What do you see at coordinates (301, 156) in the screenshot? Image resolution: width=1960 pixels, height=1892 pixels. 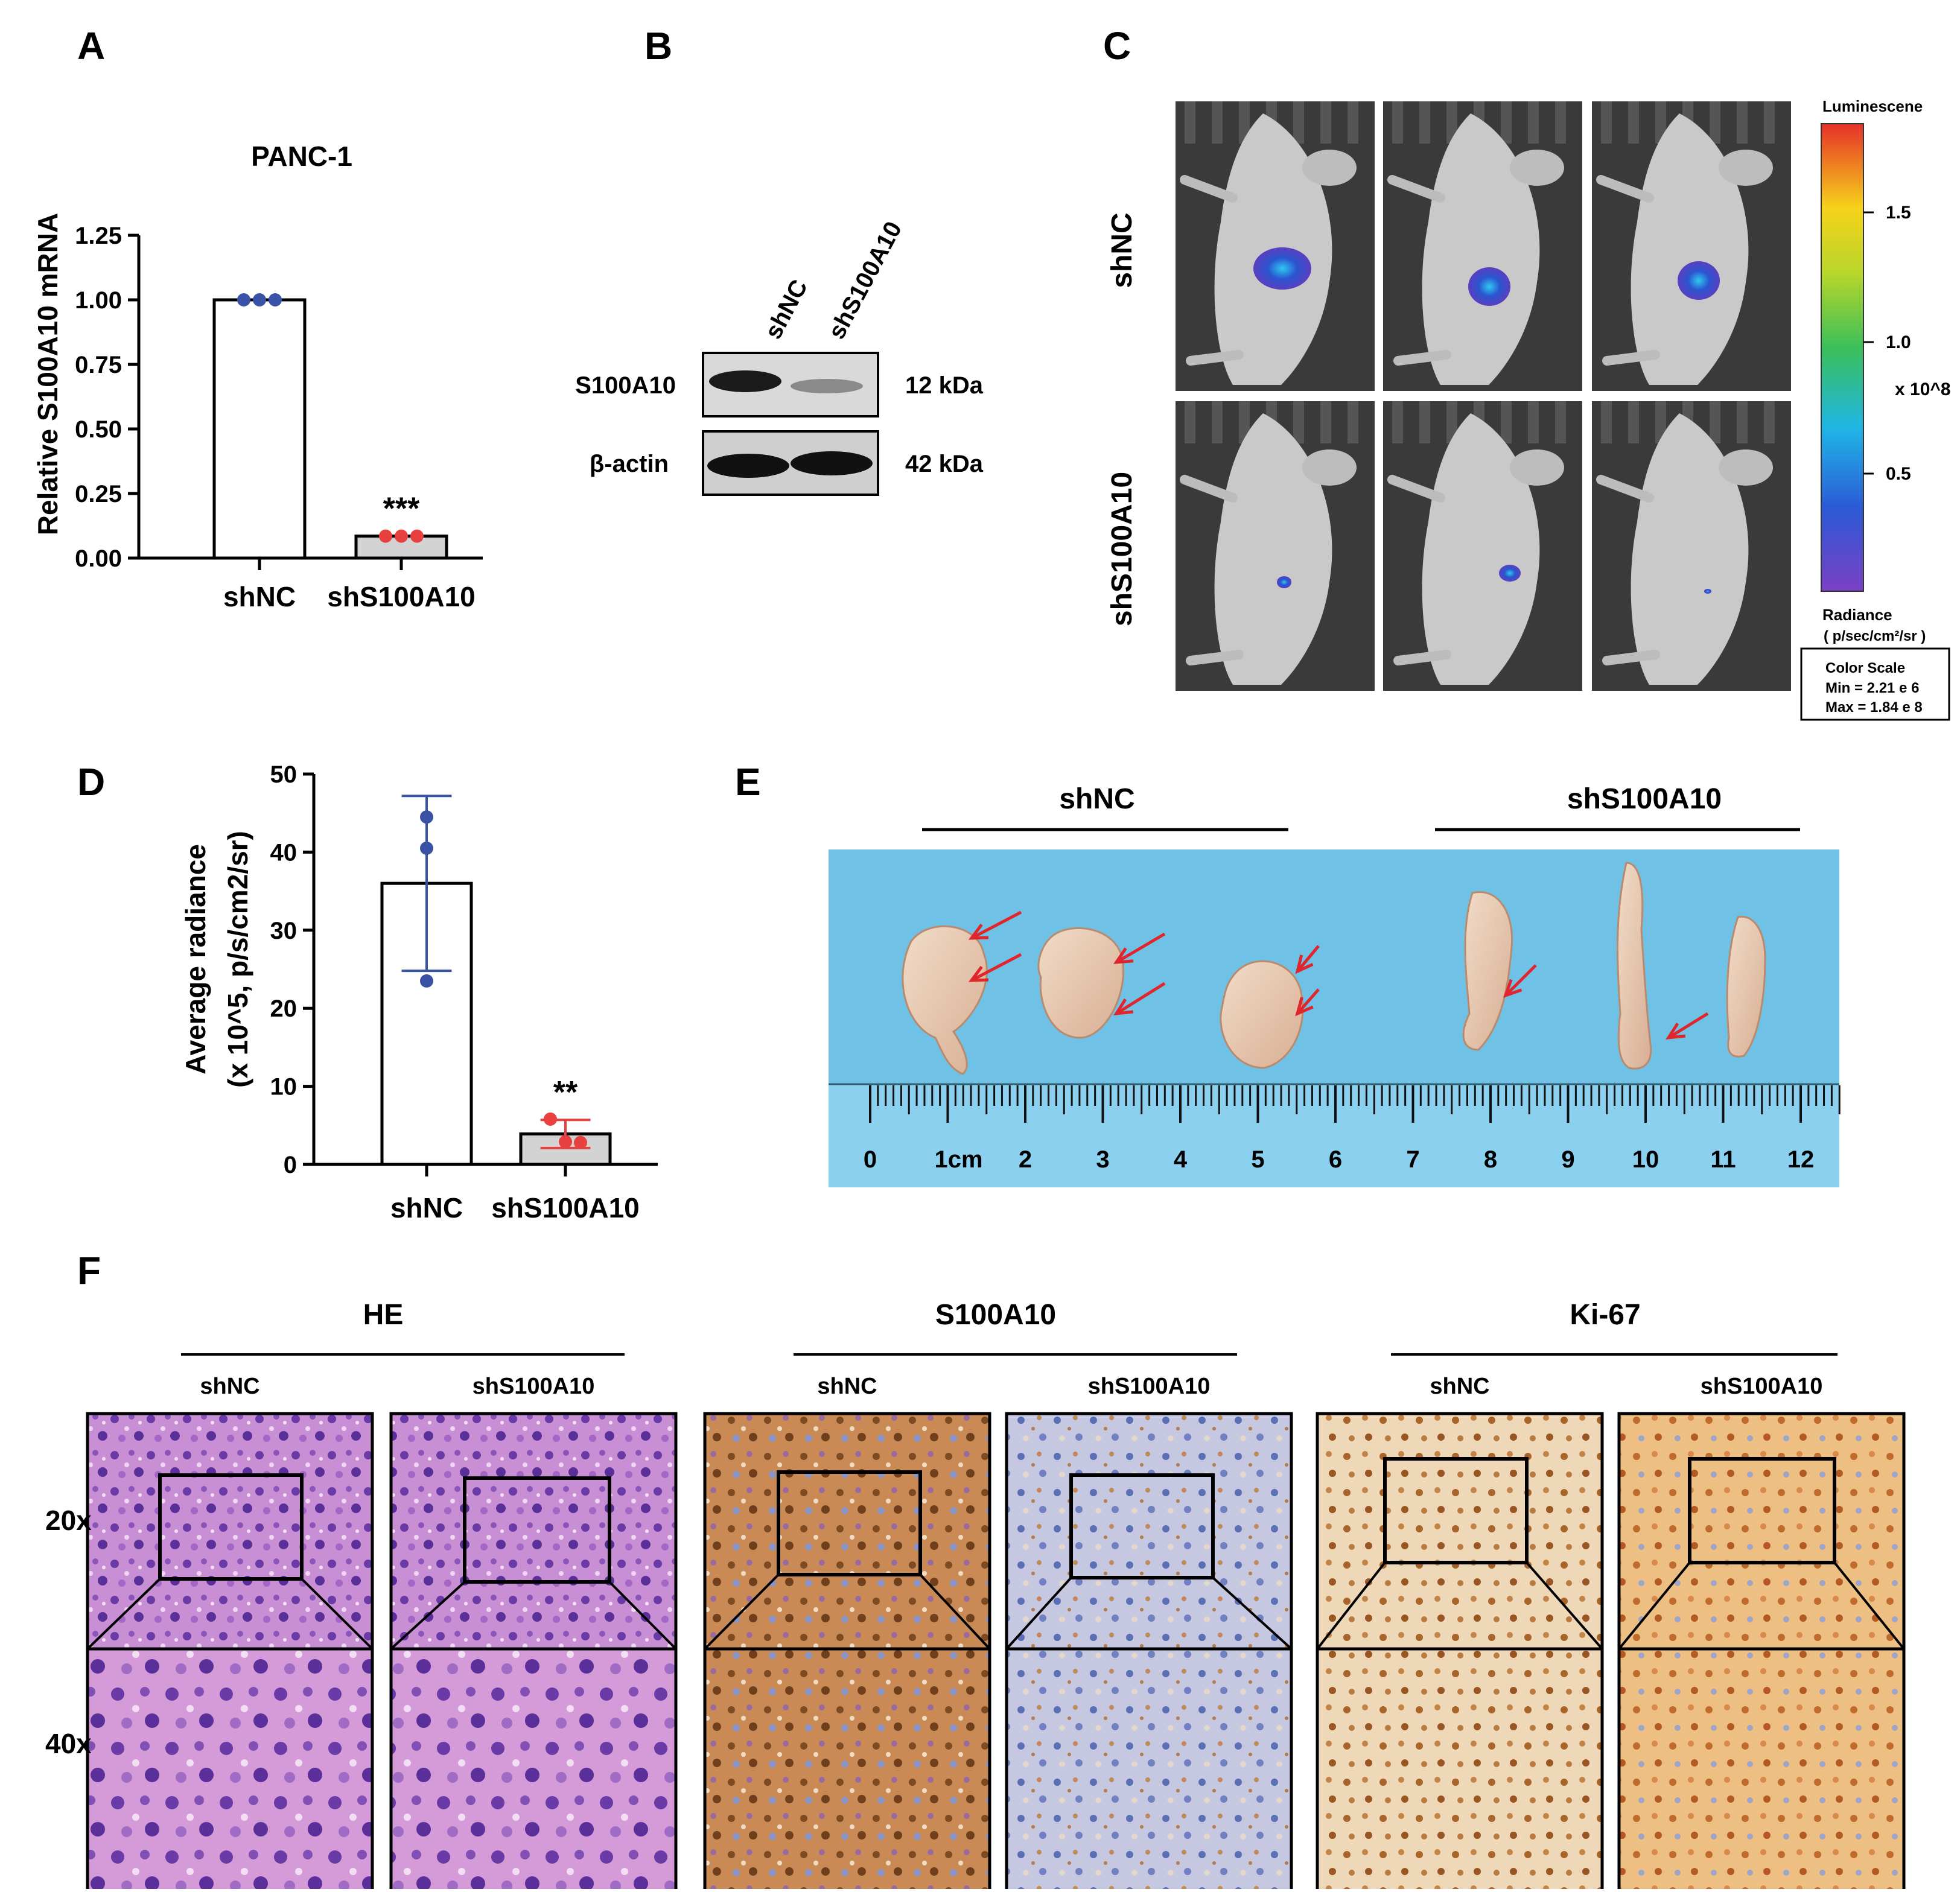 I see `chart-a-title: PANC-1` at bounding box center [301, 156].